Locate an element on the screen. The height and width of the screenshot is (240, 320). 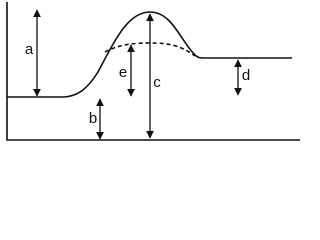
label-c: c is located at coordinates (157, 82).